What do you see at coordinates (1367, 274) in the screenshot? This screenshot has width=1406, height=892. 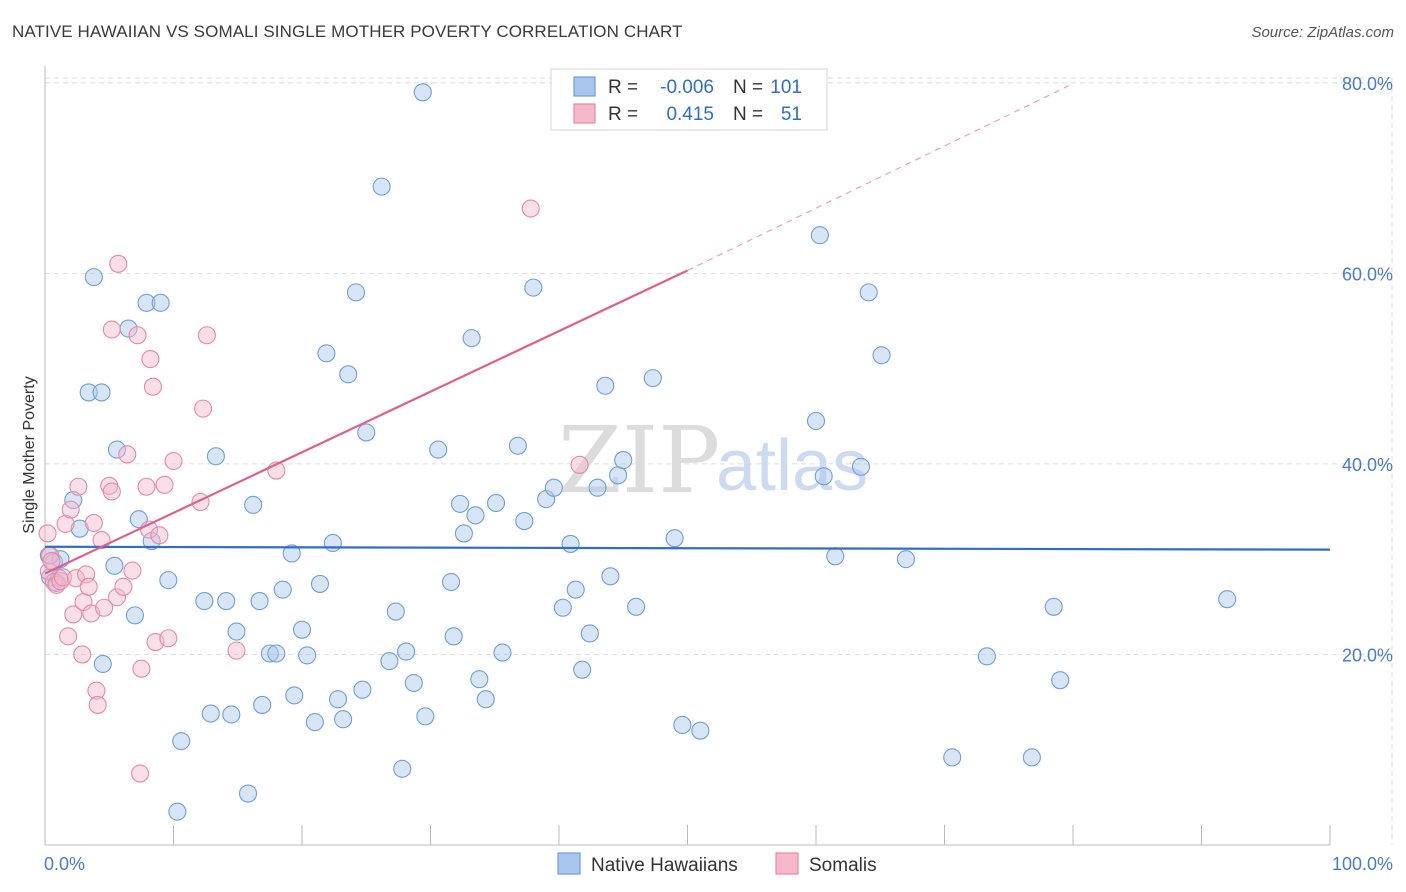 I see `y-tick-label-2: 60.0%` at bounding box center [1367, 274].